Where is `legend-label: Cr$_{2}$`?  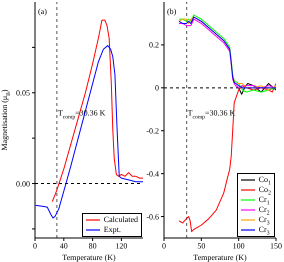
legend-label: Cr$_{2}$ is located at coordinates (264, 211).